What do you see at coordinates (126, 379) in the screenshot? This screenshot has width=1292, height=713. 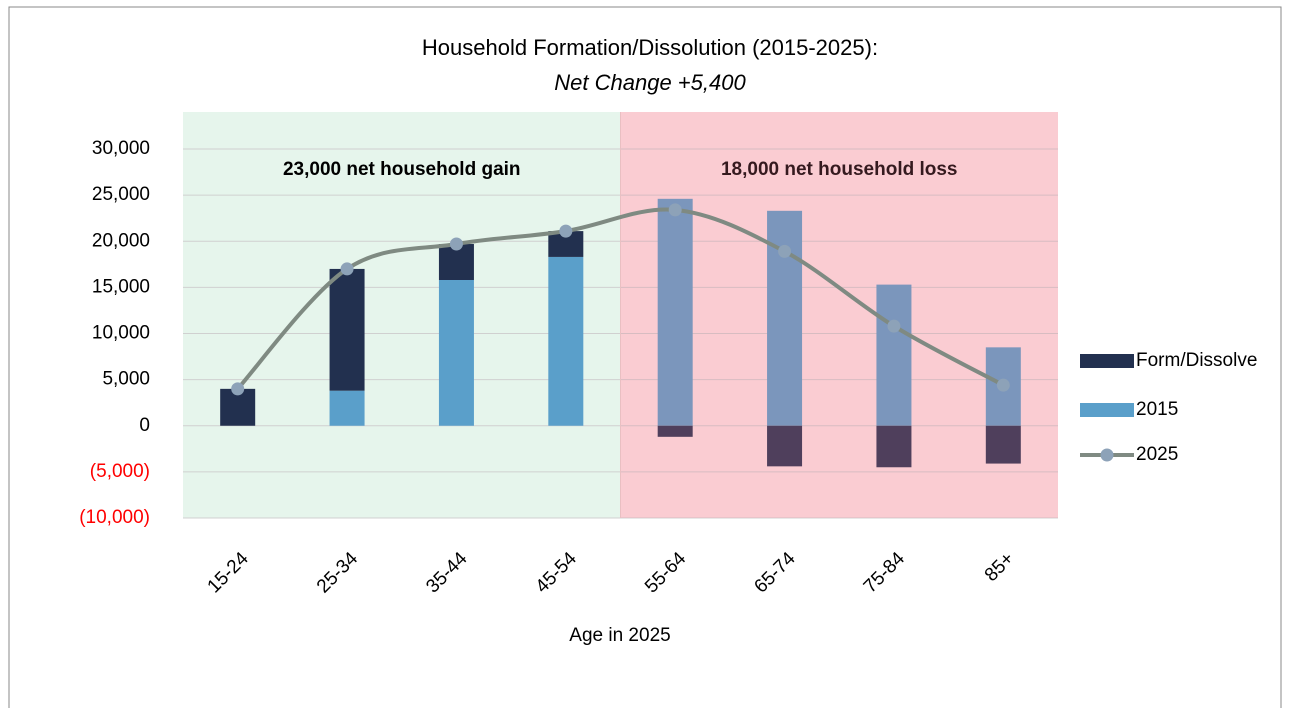 I see `y-tick-label: 5,000` at bounding box center [126, 379].